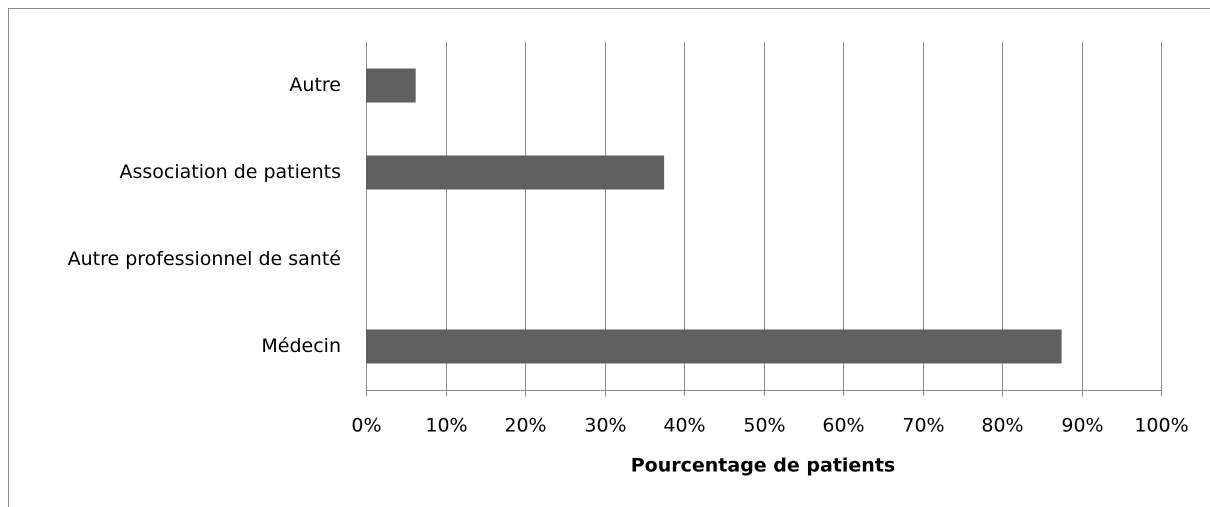 The image size is (1210, 507). What do you see at coordinates (301, 346) in the screenshot?
I see `y-tick-label: Médecin` at bounding box center [301, 346].